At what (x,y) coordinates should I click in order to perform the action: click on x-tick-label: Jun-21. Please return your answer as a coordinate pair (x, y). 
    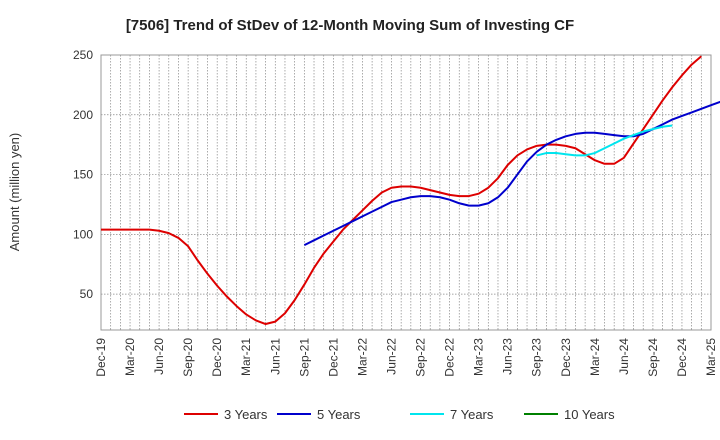
    Looking at the image, I should click on (275, 356).